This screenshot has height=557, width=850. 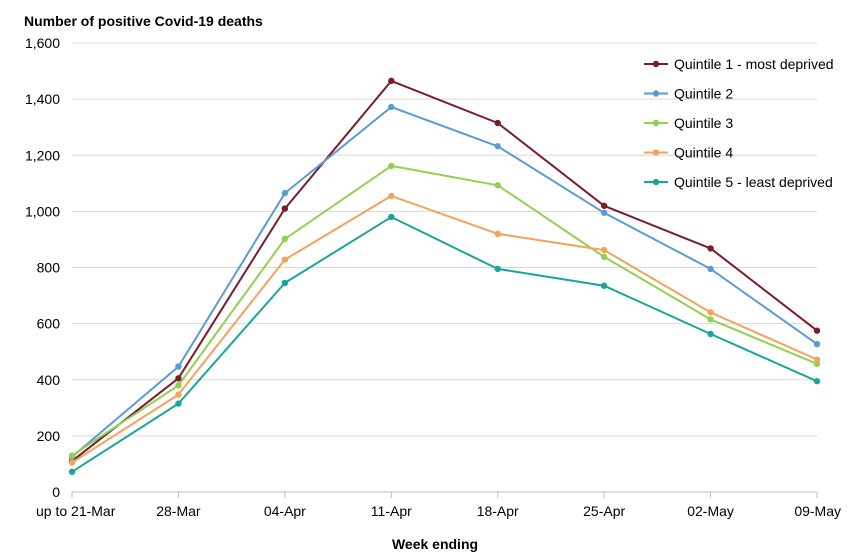 I want to click on y-tick-label: 600, so click(x=49, y=324).